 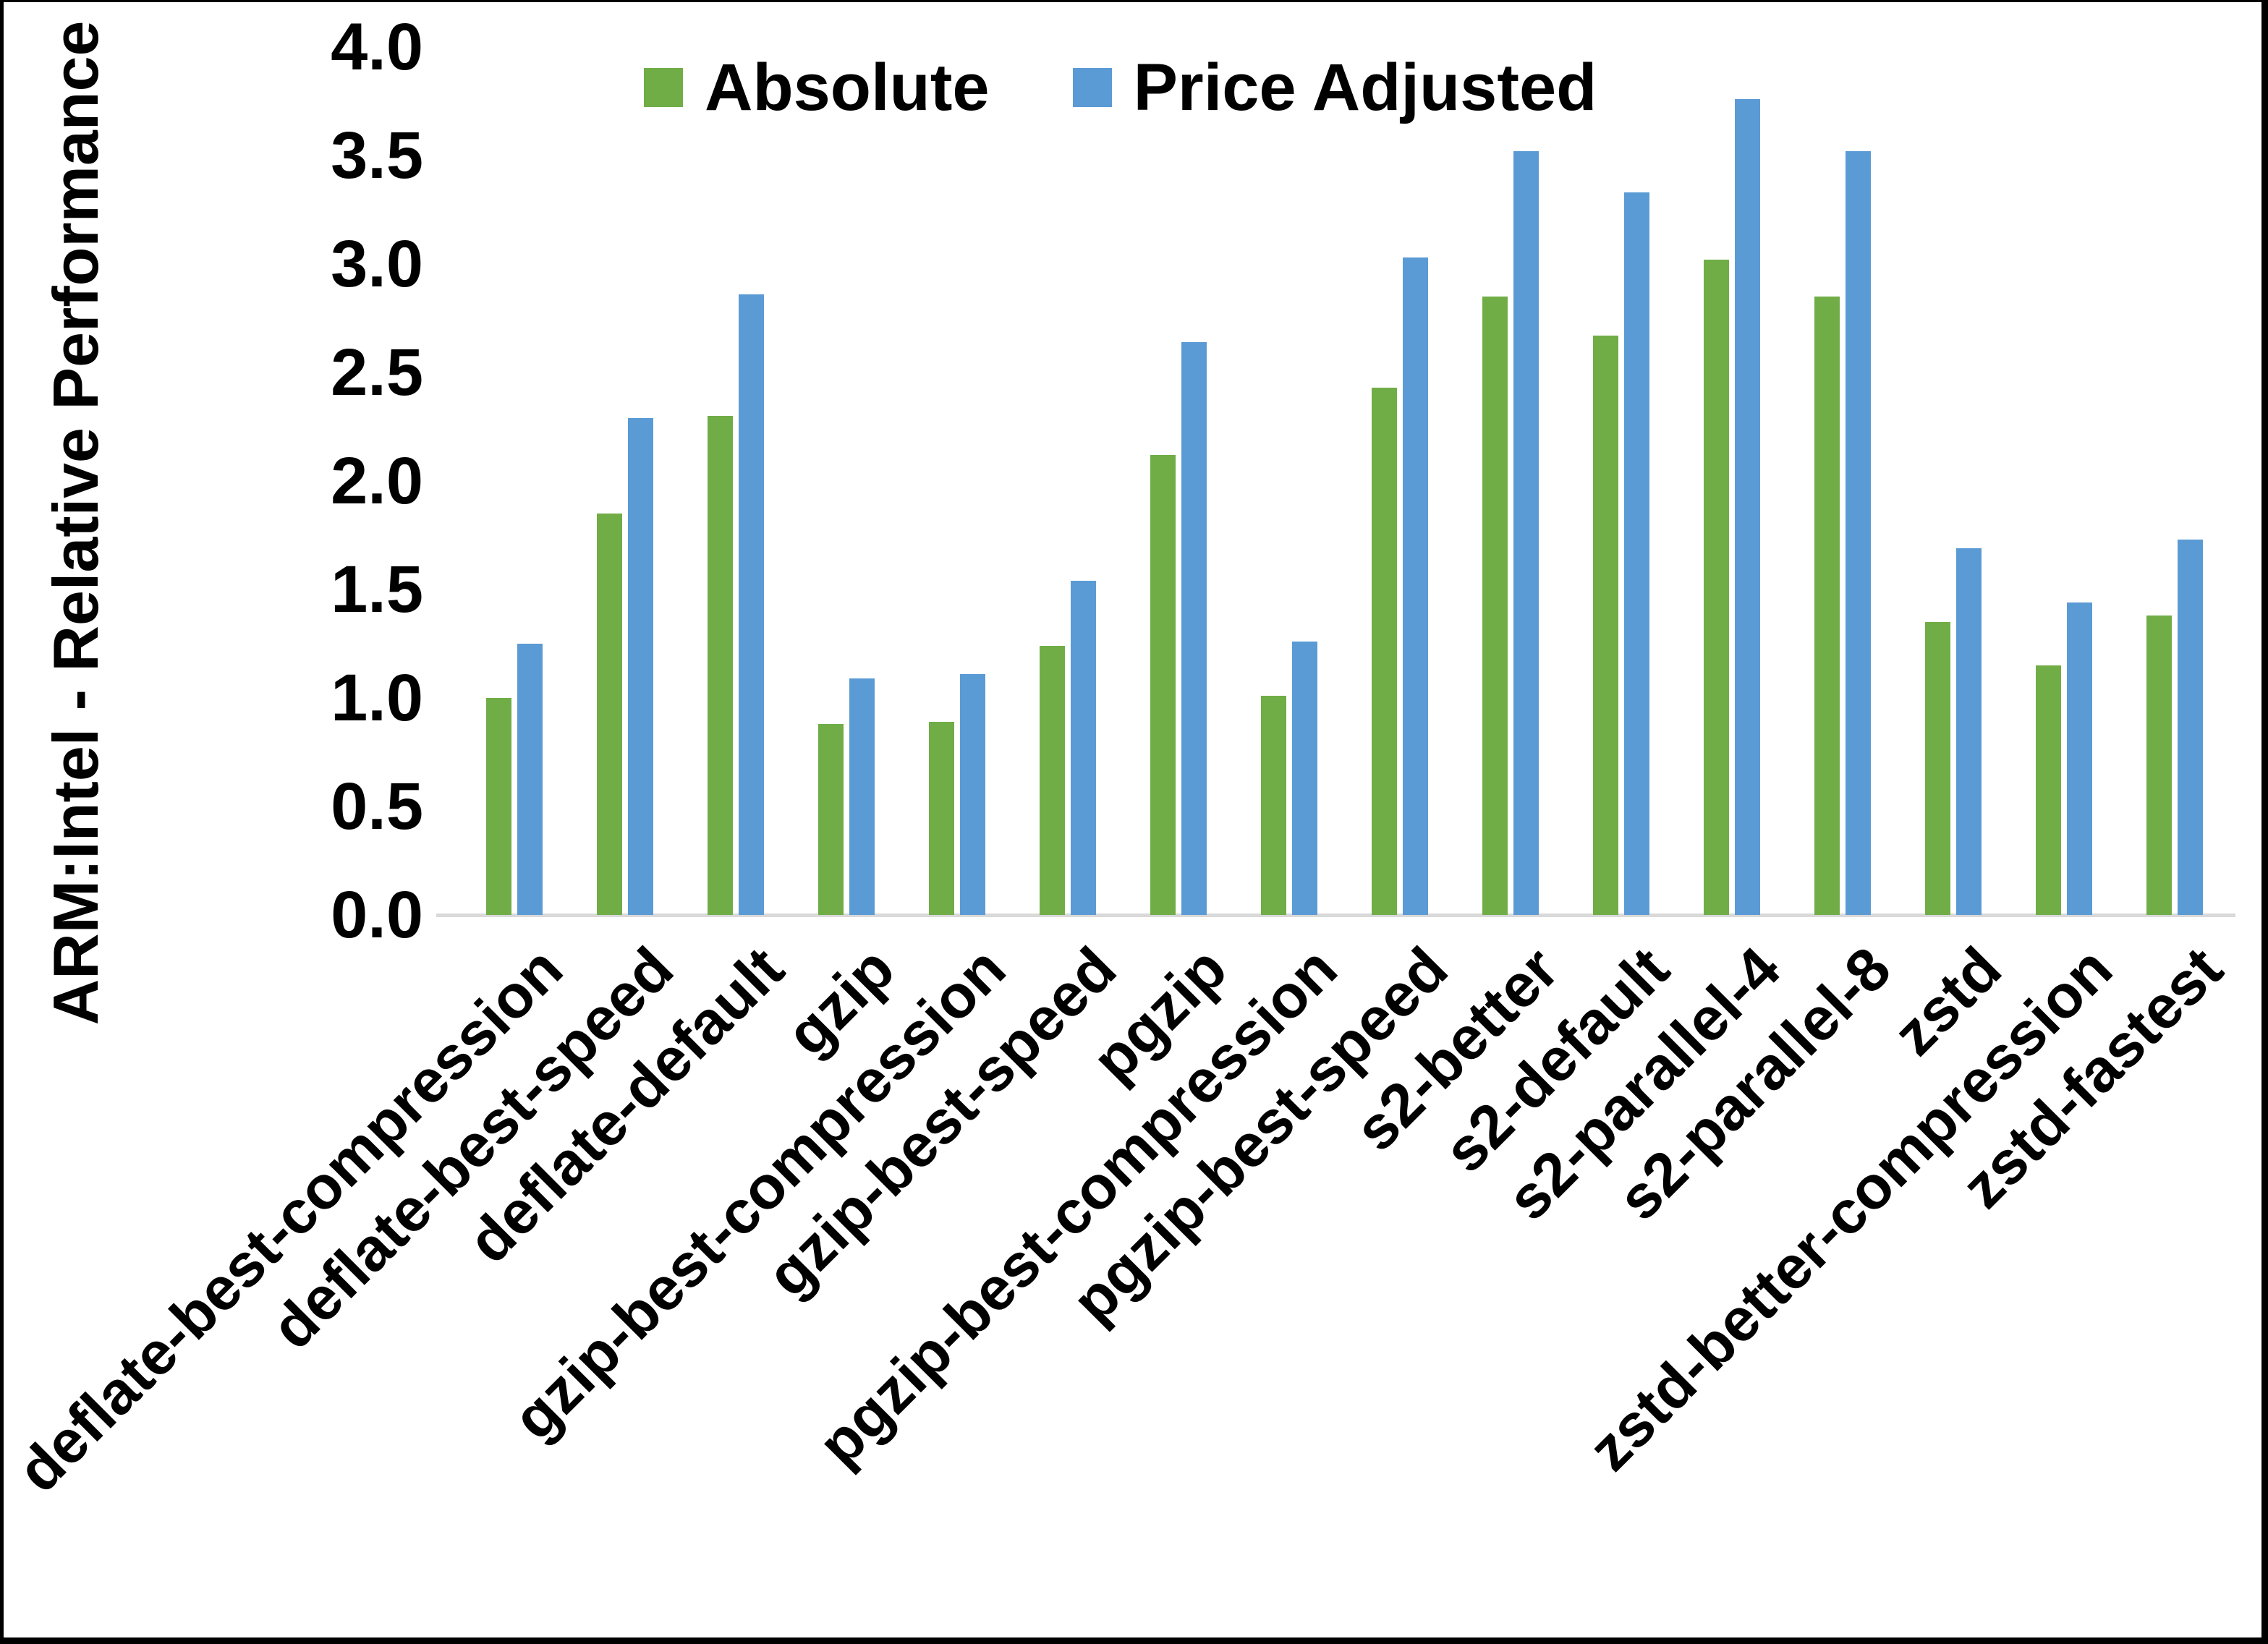 What do you see at coordinates (1747, 507) in the screenshot?
I see `bar-s2-parallel-4-price-adjusted` at bounding box center [1747, 507].